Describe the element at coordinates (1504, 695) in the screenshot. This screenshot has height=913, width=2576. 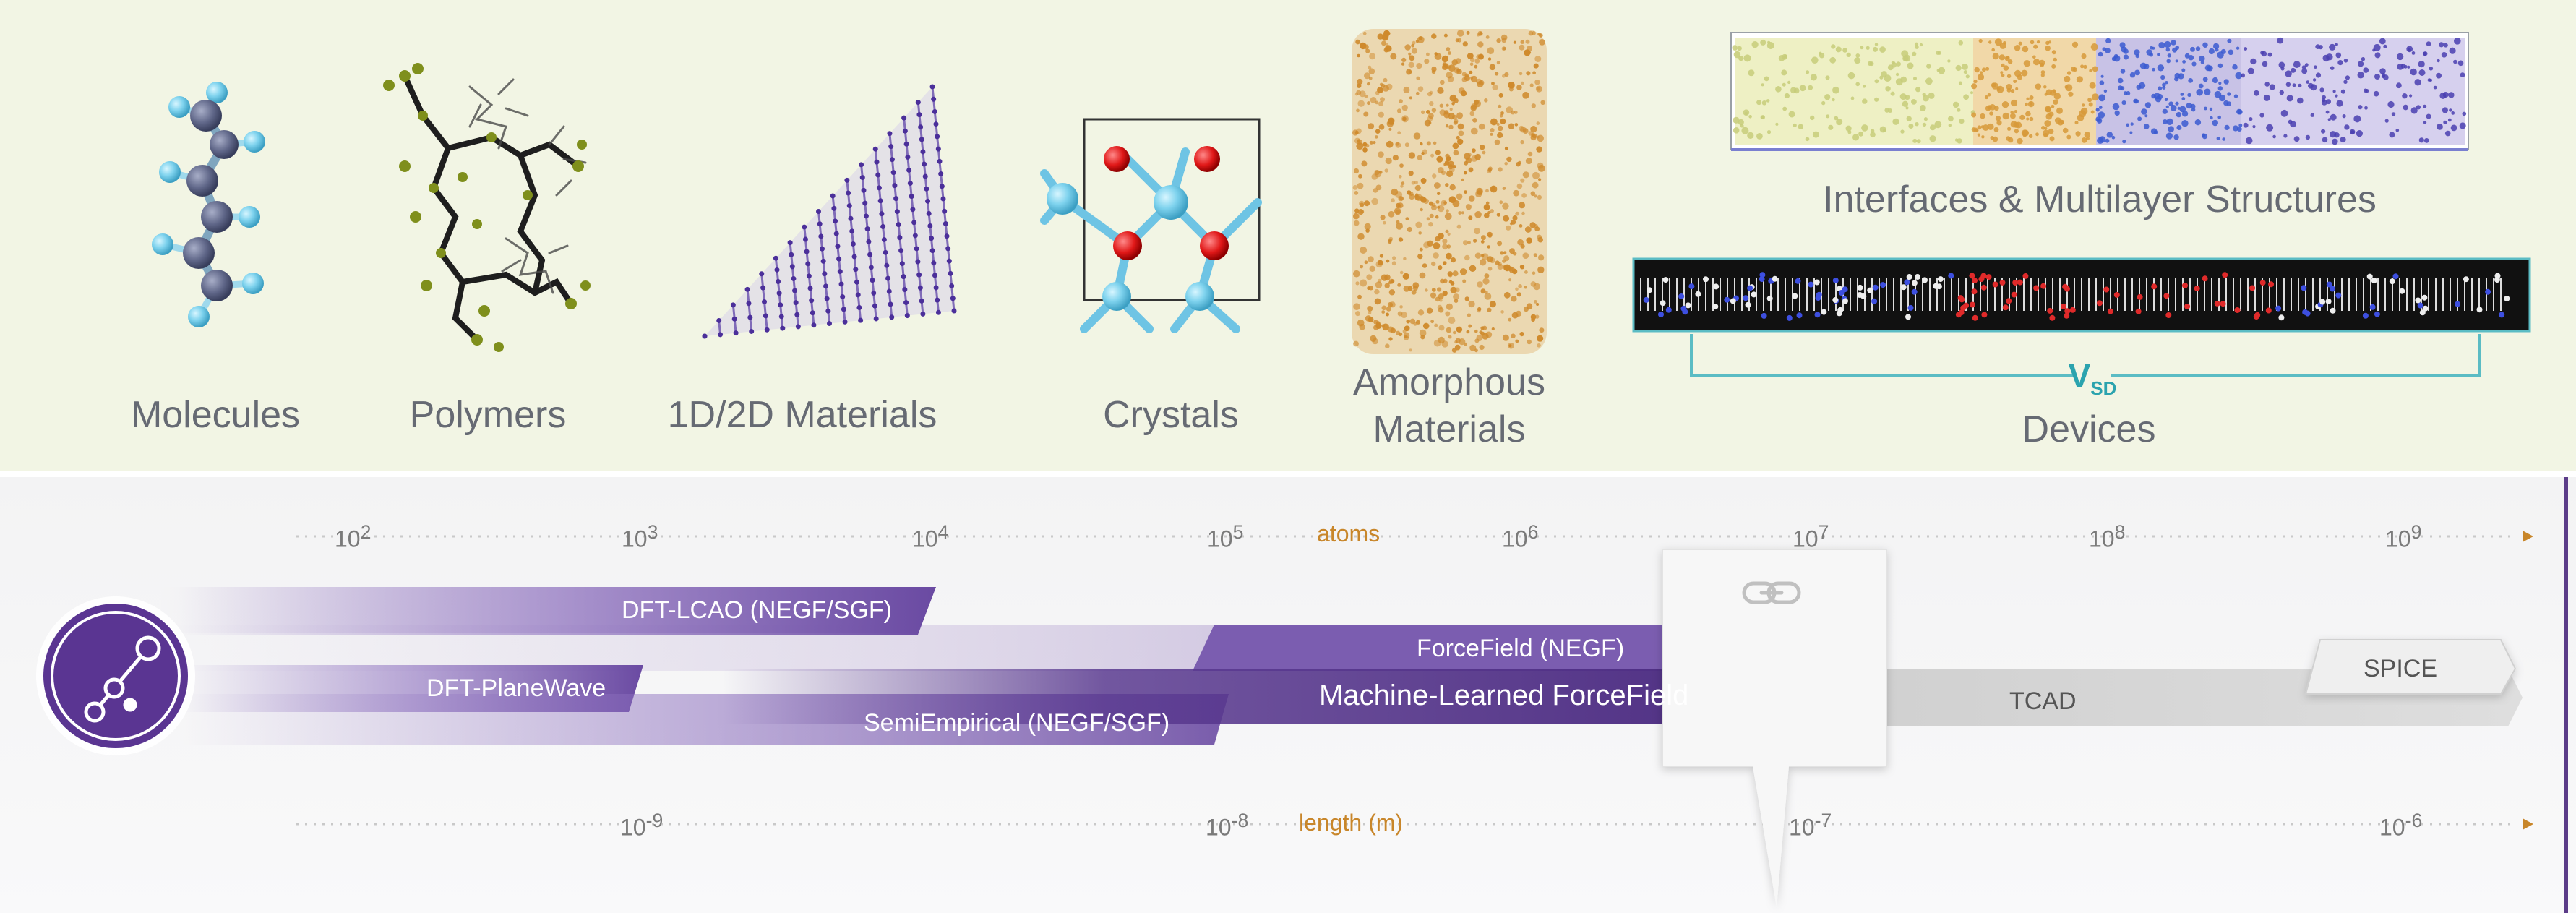
I see `ml-forcefield-label: Machine-Learned ForceField` at that location.